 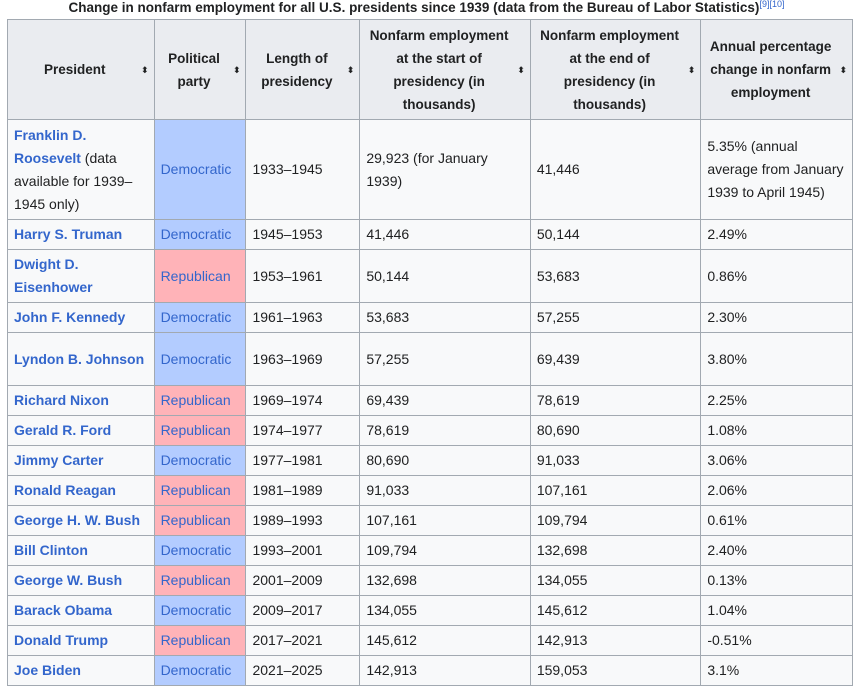 What do you see at coordinates (777, 4) in the screenshot?
I see `reference-link-10: [10]` at bounding box center [777, 4].